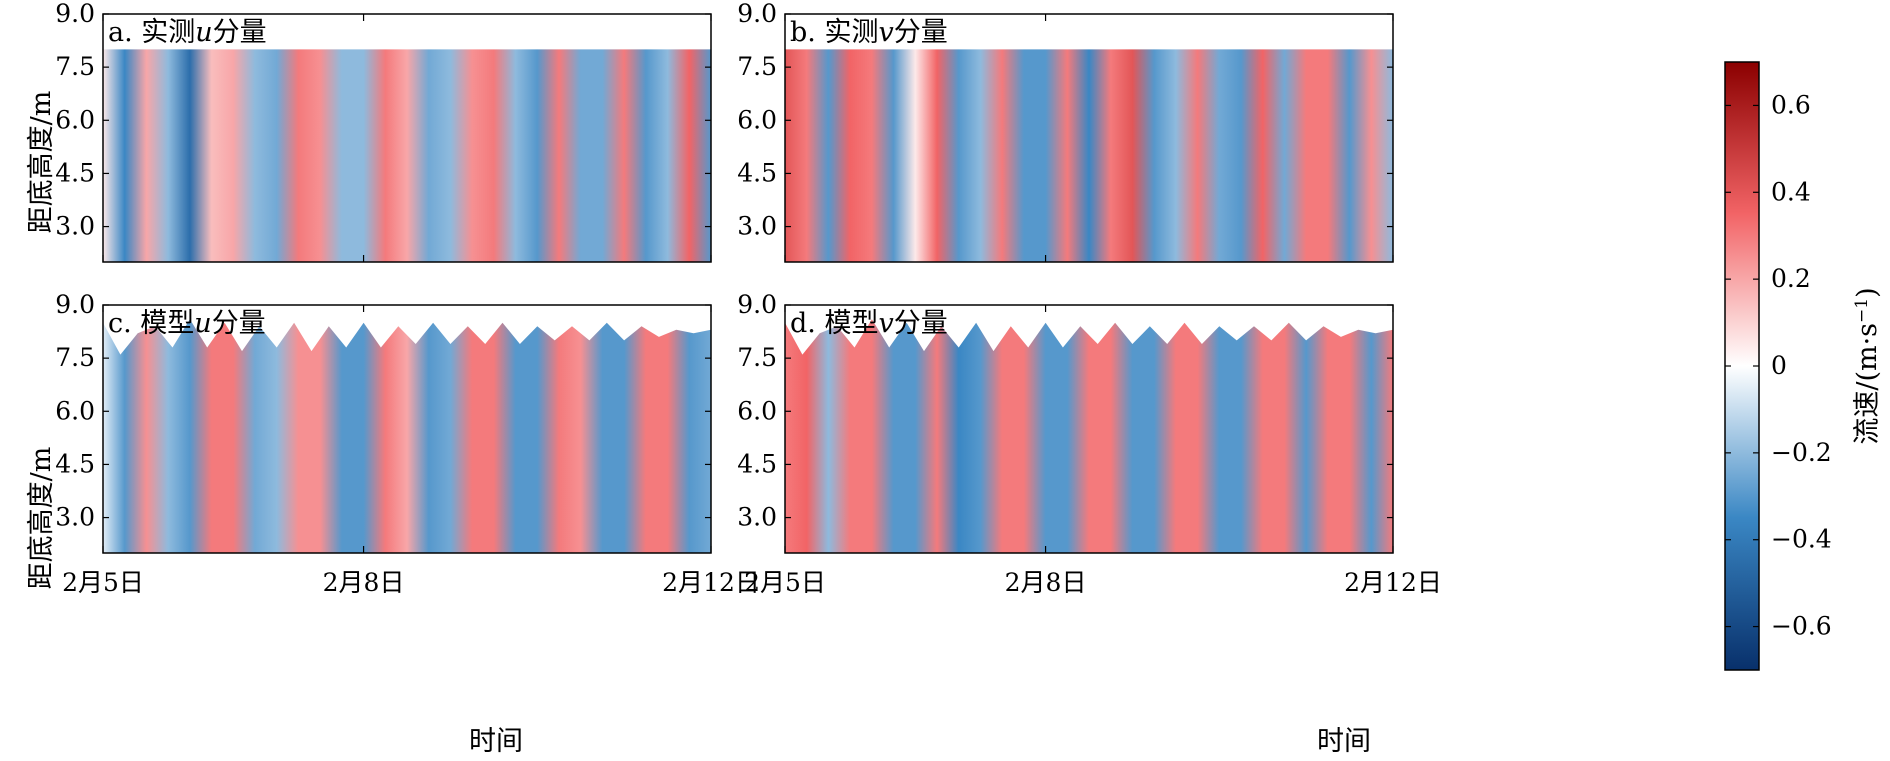 This screenshot has width=1890, height=761. I want to click on panel-b: 9.0 7.5 6.0 4.5 3.0 b. 实测v分量, so click(1065, 131).